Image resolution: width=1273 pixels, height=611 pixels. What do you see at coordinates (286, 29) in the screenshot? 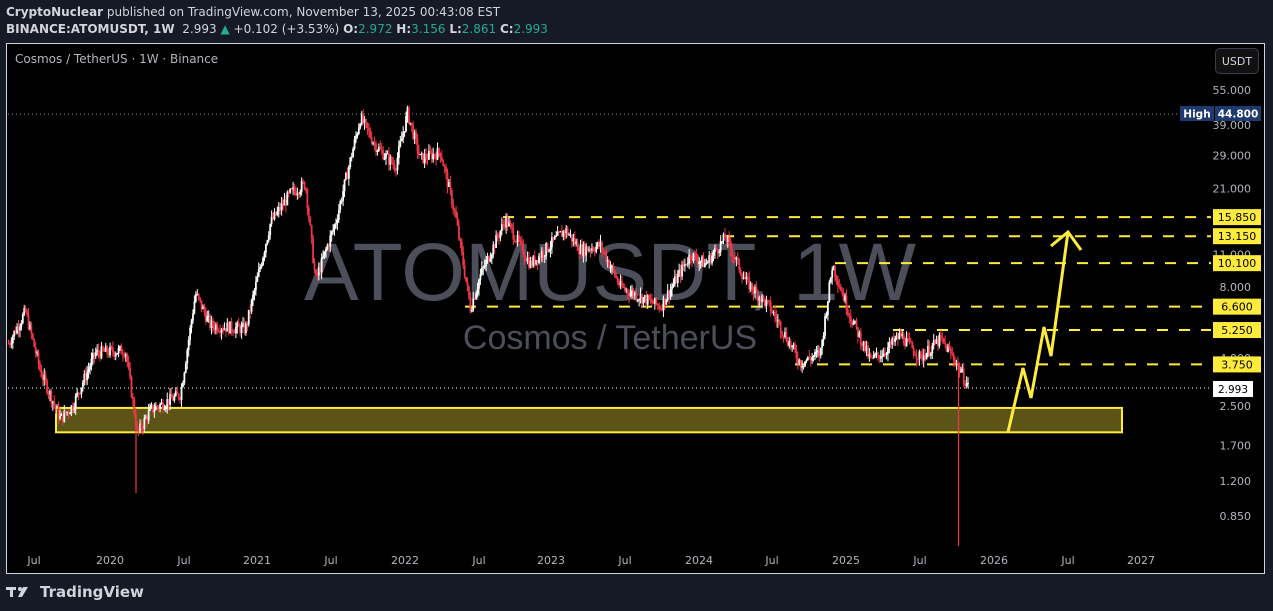
I see `price-change: +0.102 (+3.53%)` at bounding box center [286, 29].